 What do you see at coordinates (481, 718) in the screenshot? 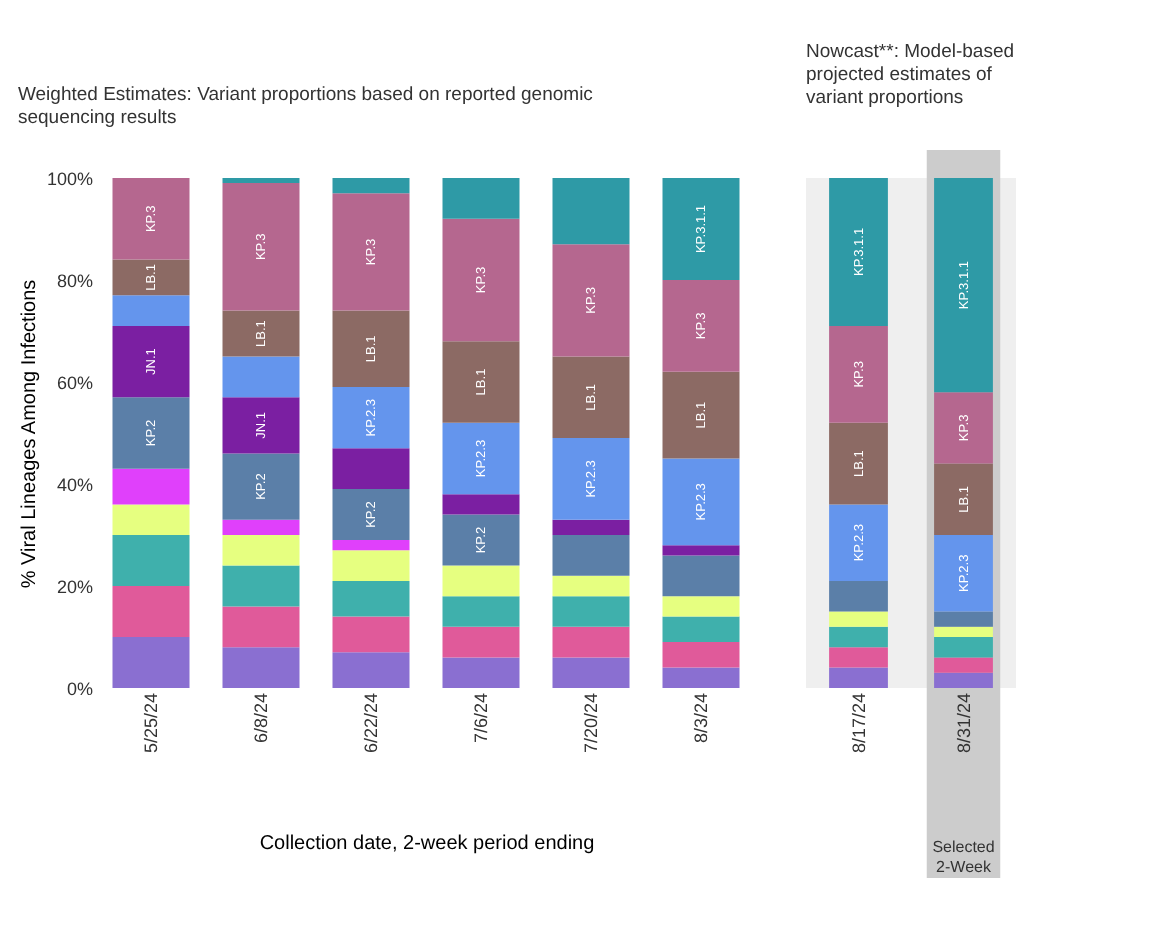
I see `x-tick-label: 7/6/24` at bounding box center [481, 718].